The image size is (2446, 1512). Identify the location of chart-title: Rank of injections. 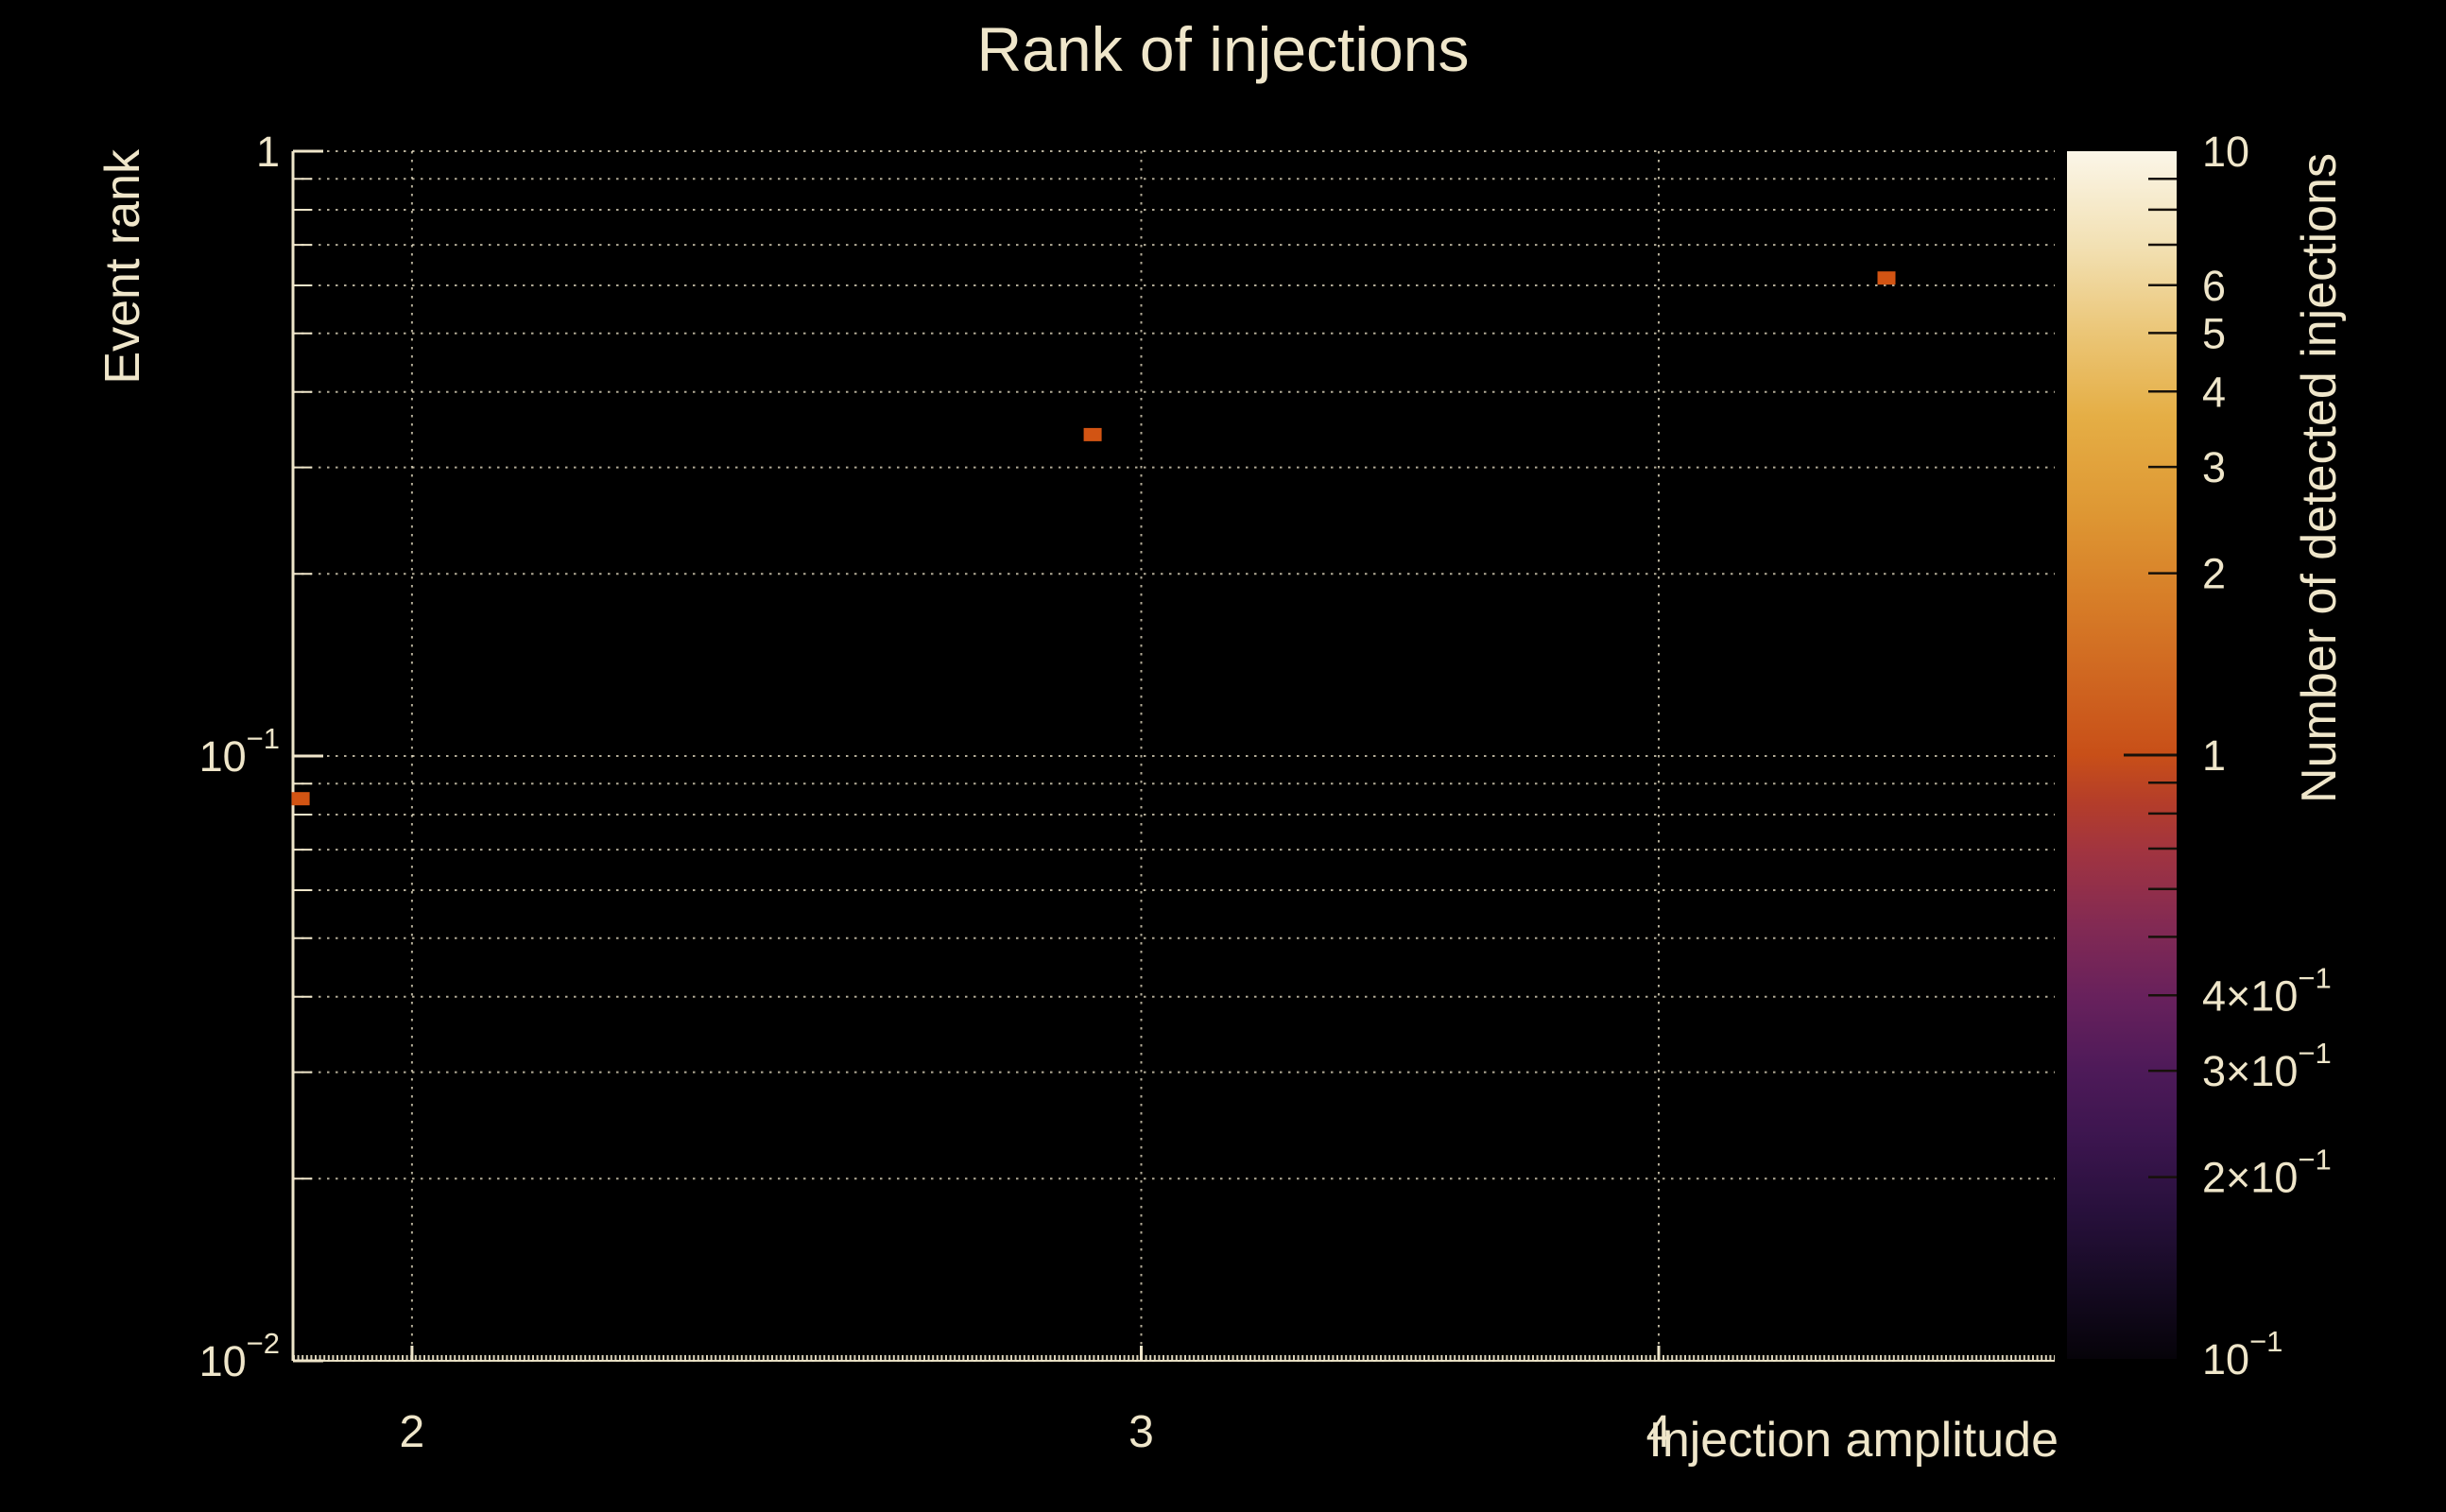
(1223, 49).